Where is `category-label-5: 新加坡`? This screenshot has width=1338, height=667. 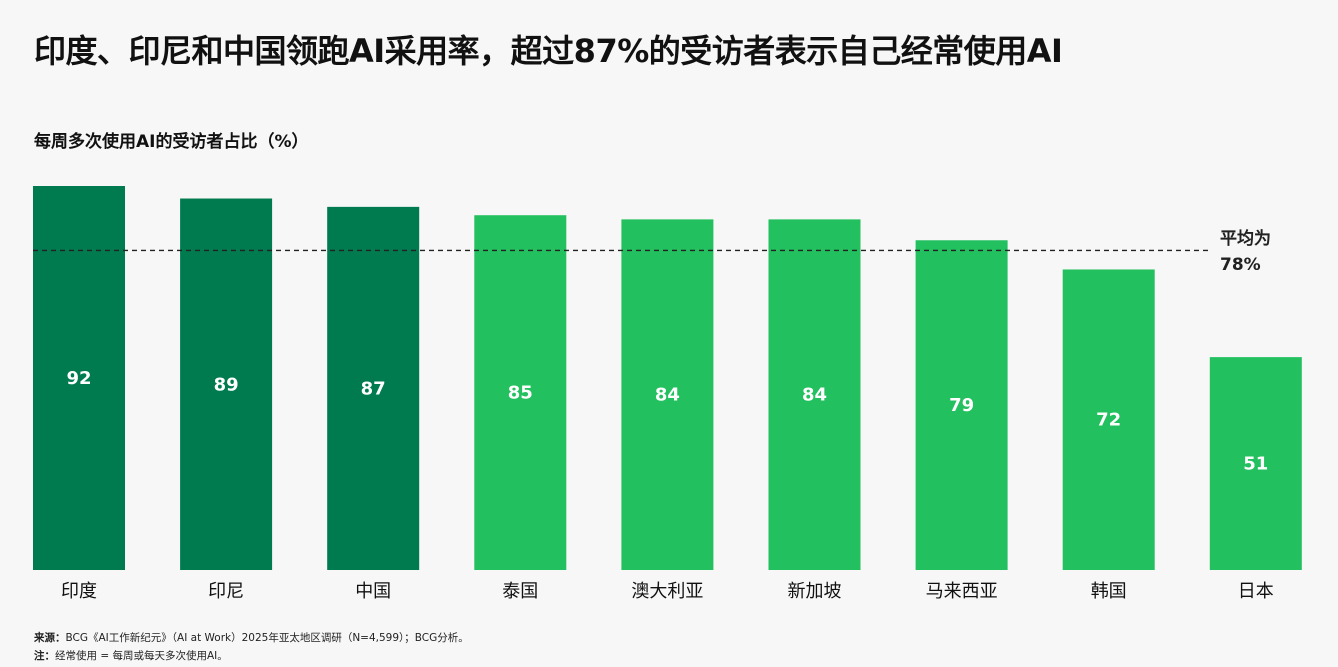 category-label-5: 新加坡 is located at coordinates (815, 591).